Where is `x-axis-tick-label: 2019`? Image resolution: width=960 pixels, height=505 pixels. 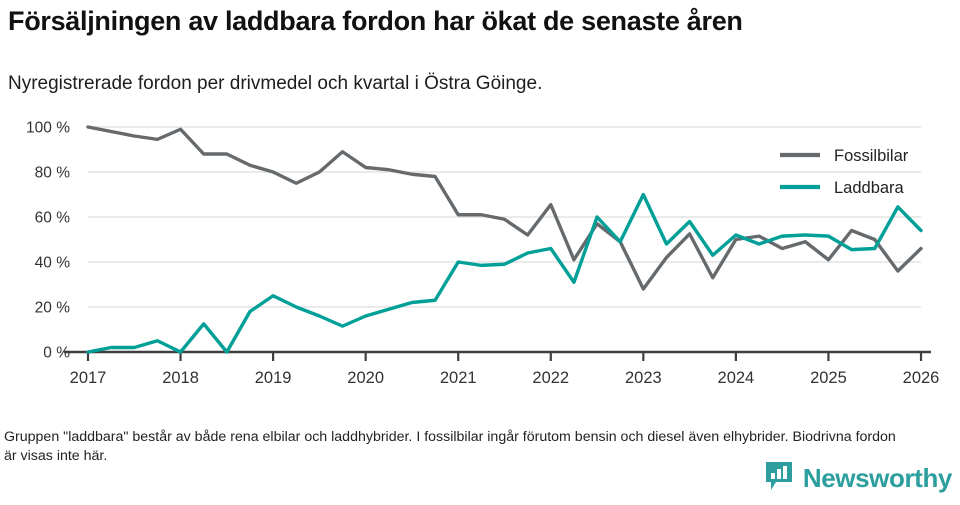 x-axis-tick-label: 2019 is located at coordinates (273, 378).